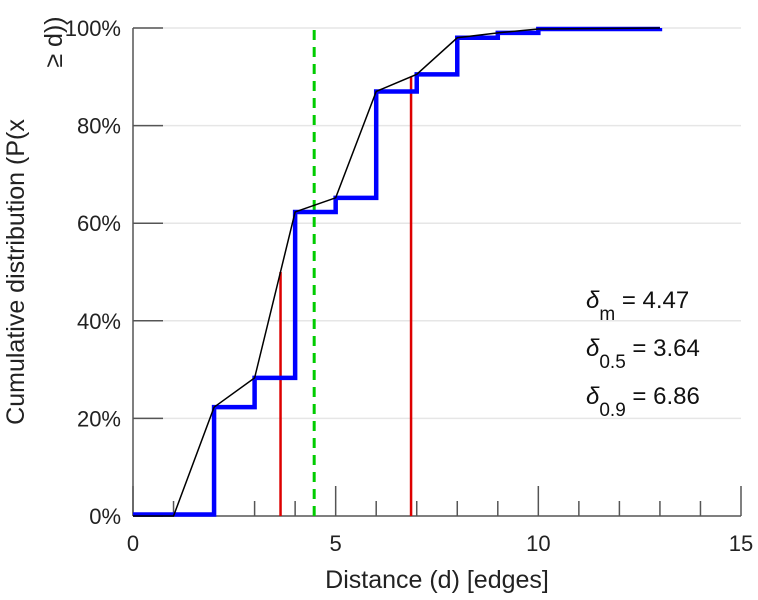 The height and width of the screenshot is (600, 758). Describe the element at coordinates (741, 543) in the screenshot. I see `x-tick-label: 15` at that location.